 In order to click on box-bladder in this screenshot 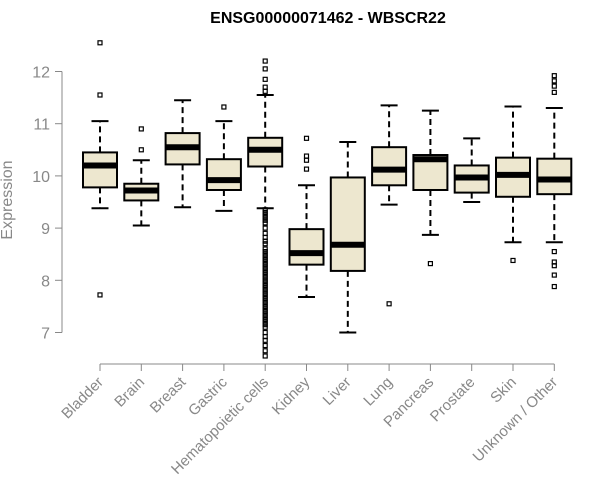, I will do `click(100, 169)`.